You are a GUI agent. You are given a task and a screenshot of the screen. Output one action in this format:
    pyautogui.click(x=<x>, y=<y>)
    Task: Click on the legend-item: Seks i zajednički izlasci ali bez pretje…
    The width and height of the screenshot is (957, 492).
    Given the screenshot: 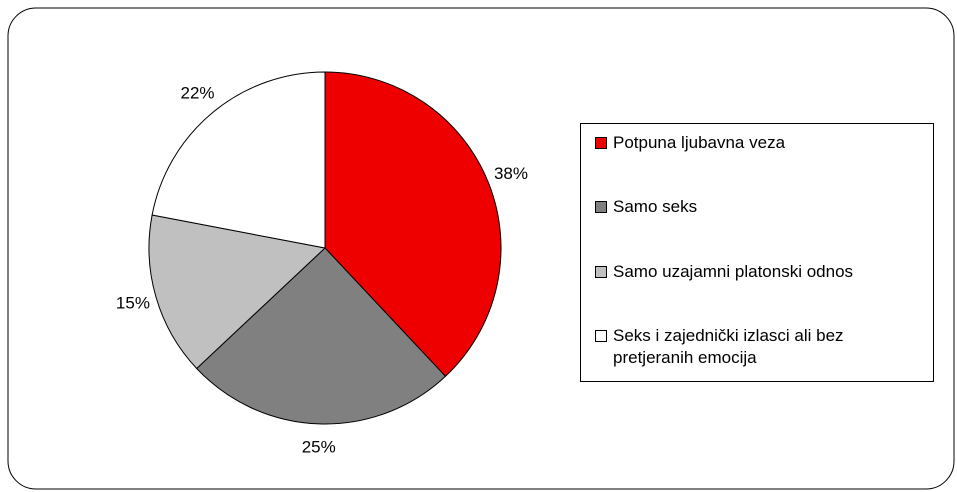 What is the action you would take?
    pyautogui.click(x=759, y=347)
    